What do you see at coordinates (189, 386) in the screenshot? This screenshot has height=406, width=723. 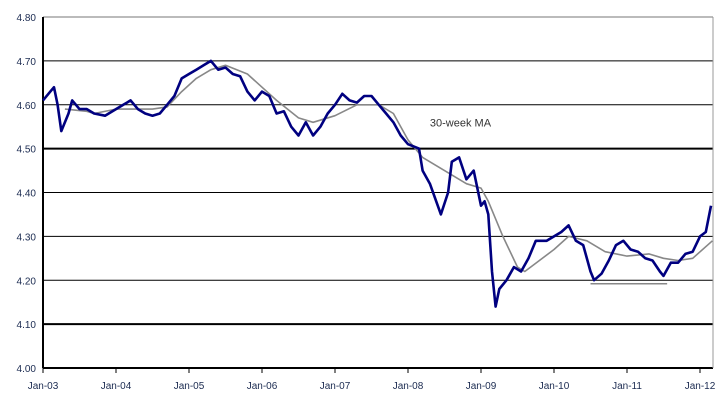 I see `x-tick-label: Jan-05` at bounding box center [189, 386].